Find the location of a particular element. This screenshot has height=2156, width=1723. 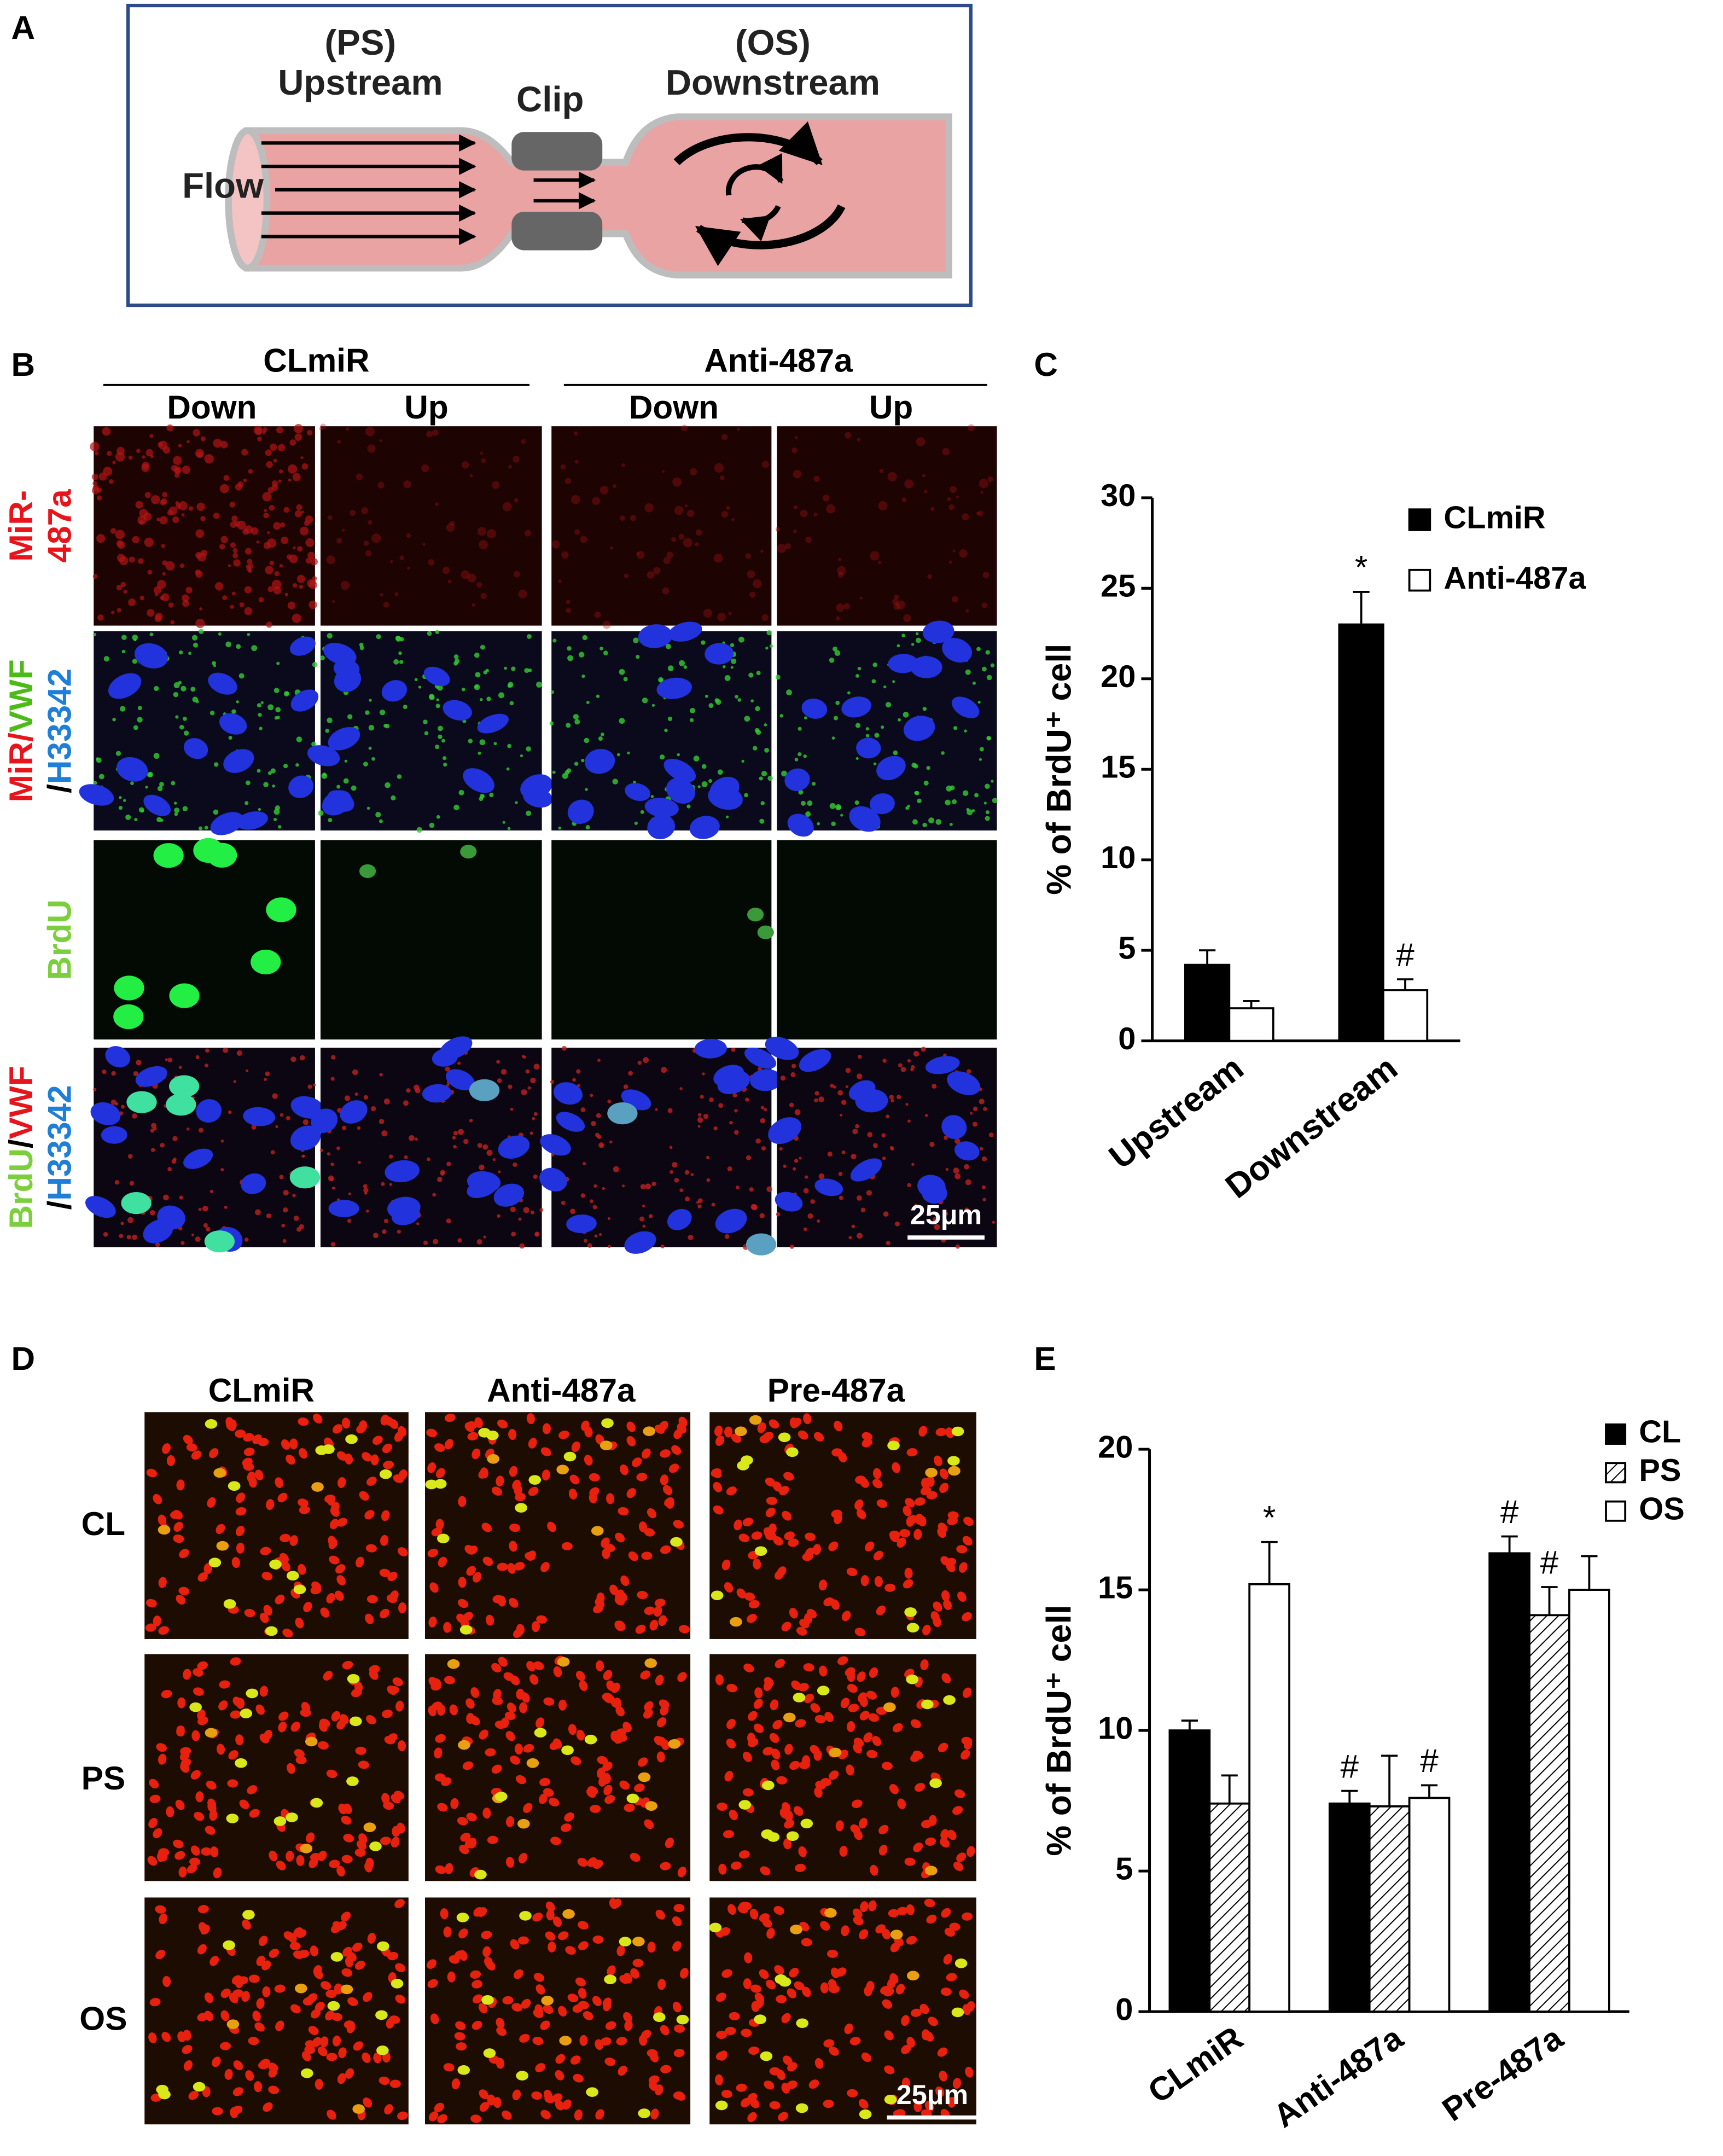

row-label-part: VWF is located at coordinates (20, 696).